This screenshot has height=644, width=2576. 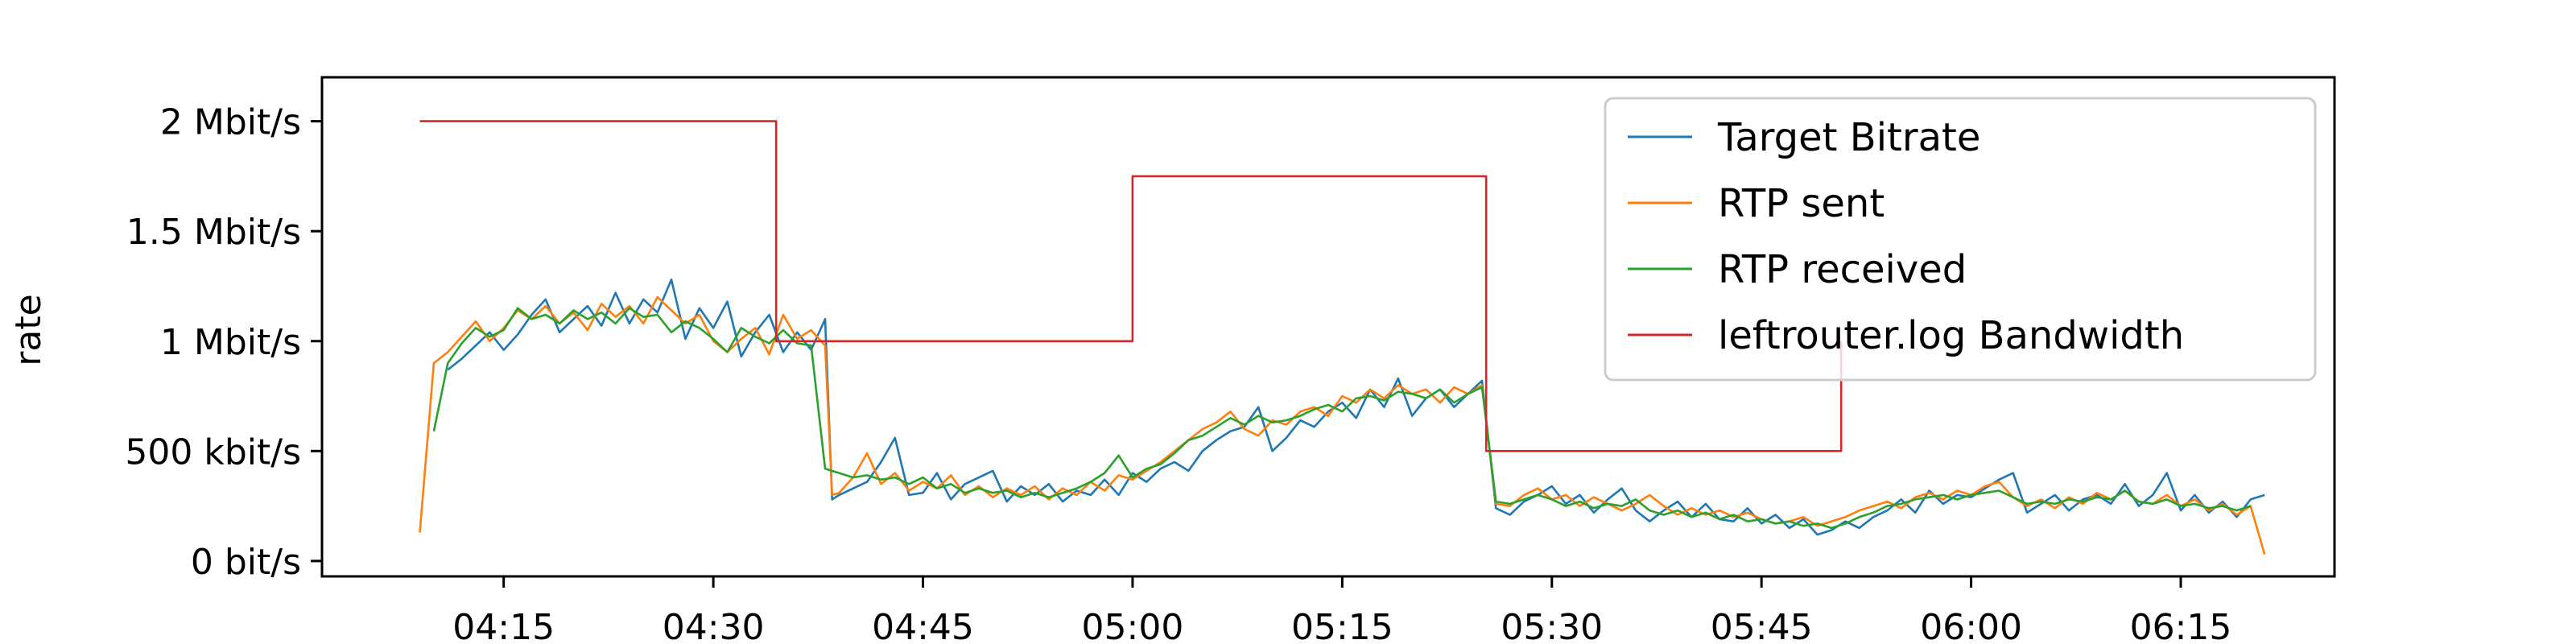 I want to click on y-tick-label: 2 Mbit/s, so click(x=231, y=122).